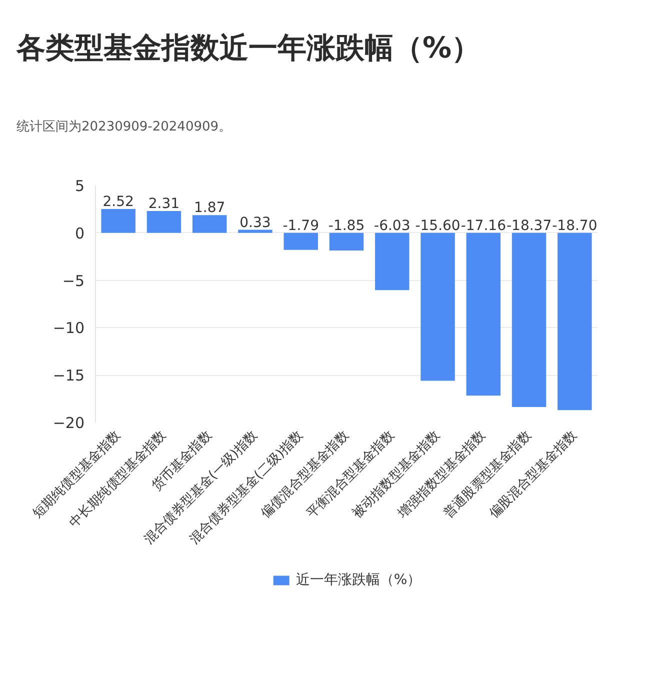 Image resolution: width=660 pixels, height=691 pixels. I want to click on data-label: -15.60, so click(437, 226).